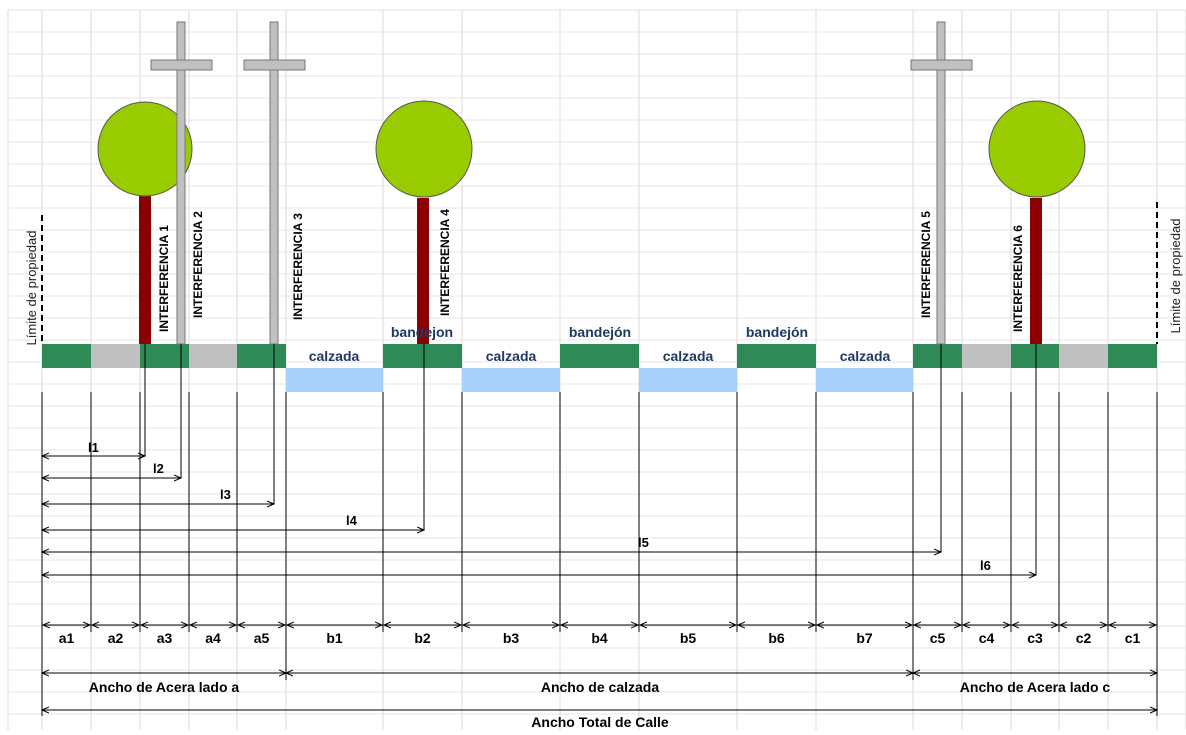 Image resolution: width=1186 pixels, height=735 pixels. What do you see at coordinates (164, 356) in the screenshot?
I see `sidewalk-a3` at bounding box center [164, 356].